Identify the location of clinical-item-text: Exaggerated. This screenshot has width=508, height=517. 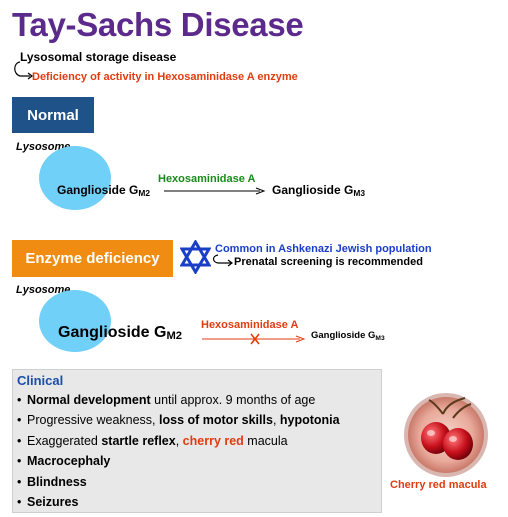
(64, 440).